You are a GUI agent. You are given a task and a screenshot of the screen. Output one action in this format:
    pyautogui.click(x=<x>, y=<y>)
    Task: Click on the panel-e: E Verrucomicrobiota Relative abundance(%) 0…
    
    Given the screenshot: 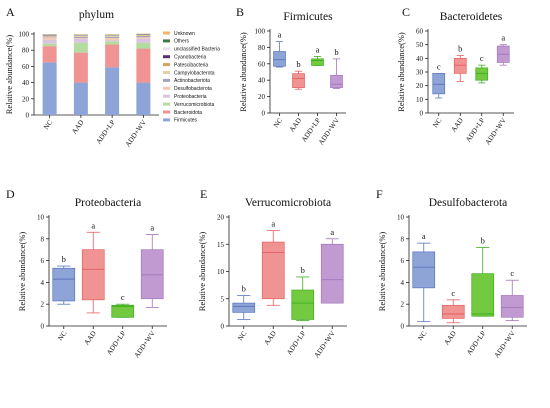 What is the action you would take?
    pyautogui.click(x=272, y=273)
    